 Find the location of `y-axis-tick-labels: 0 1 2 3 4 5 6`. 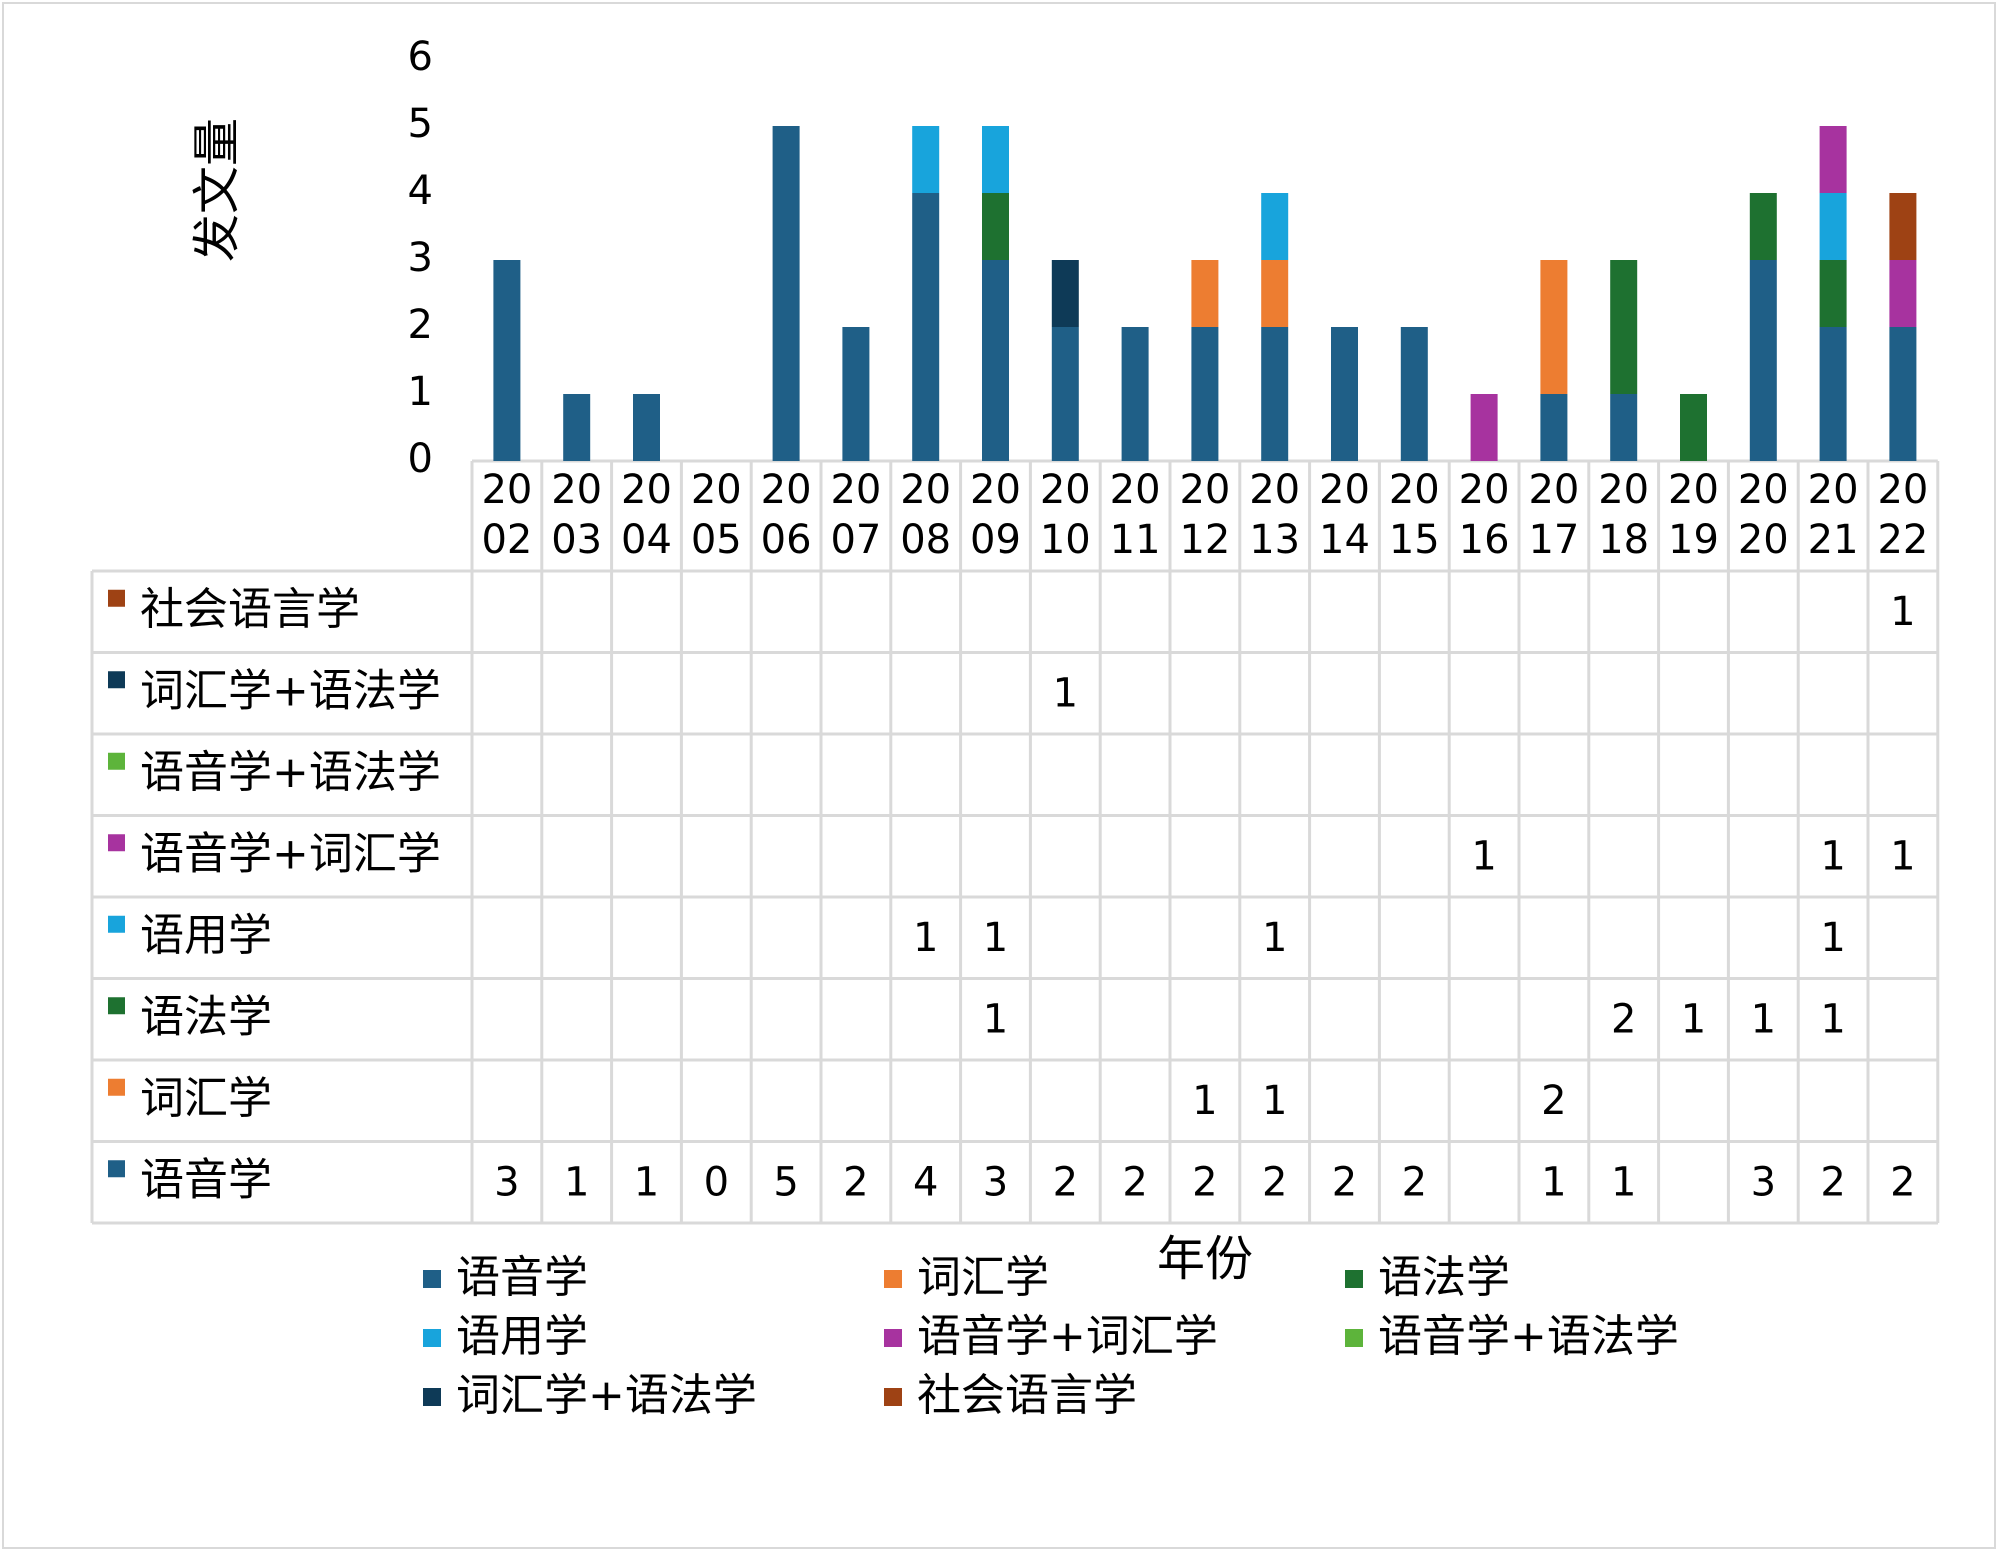

y-axis-tick-labels: 0 1 2 3 4 5 6 is located at coordinates (420, 258).